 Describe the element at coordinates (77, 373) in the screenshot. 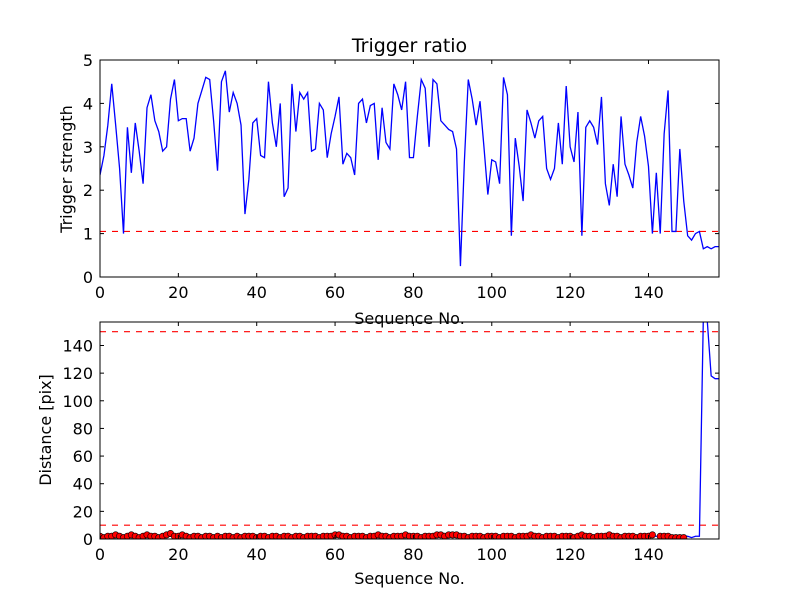

I see `y-tick-label: 120` at that location.